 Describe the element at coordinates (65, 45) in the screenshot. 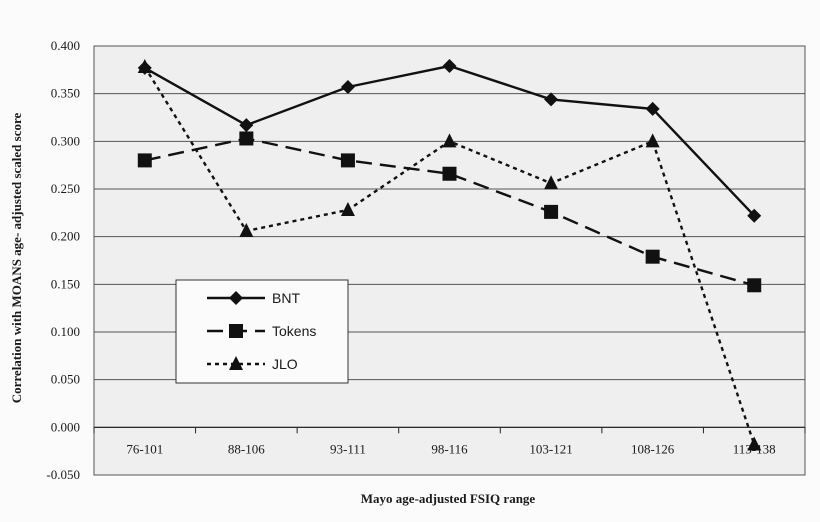

I see `y-tick-label: 0.400` at that location.